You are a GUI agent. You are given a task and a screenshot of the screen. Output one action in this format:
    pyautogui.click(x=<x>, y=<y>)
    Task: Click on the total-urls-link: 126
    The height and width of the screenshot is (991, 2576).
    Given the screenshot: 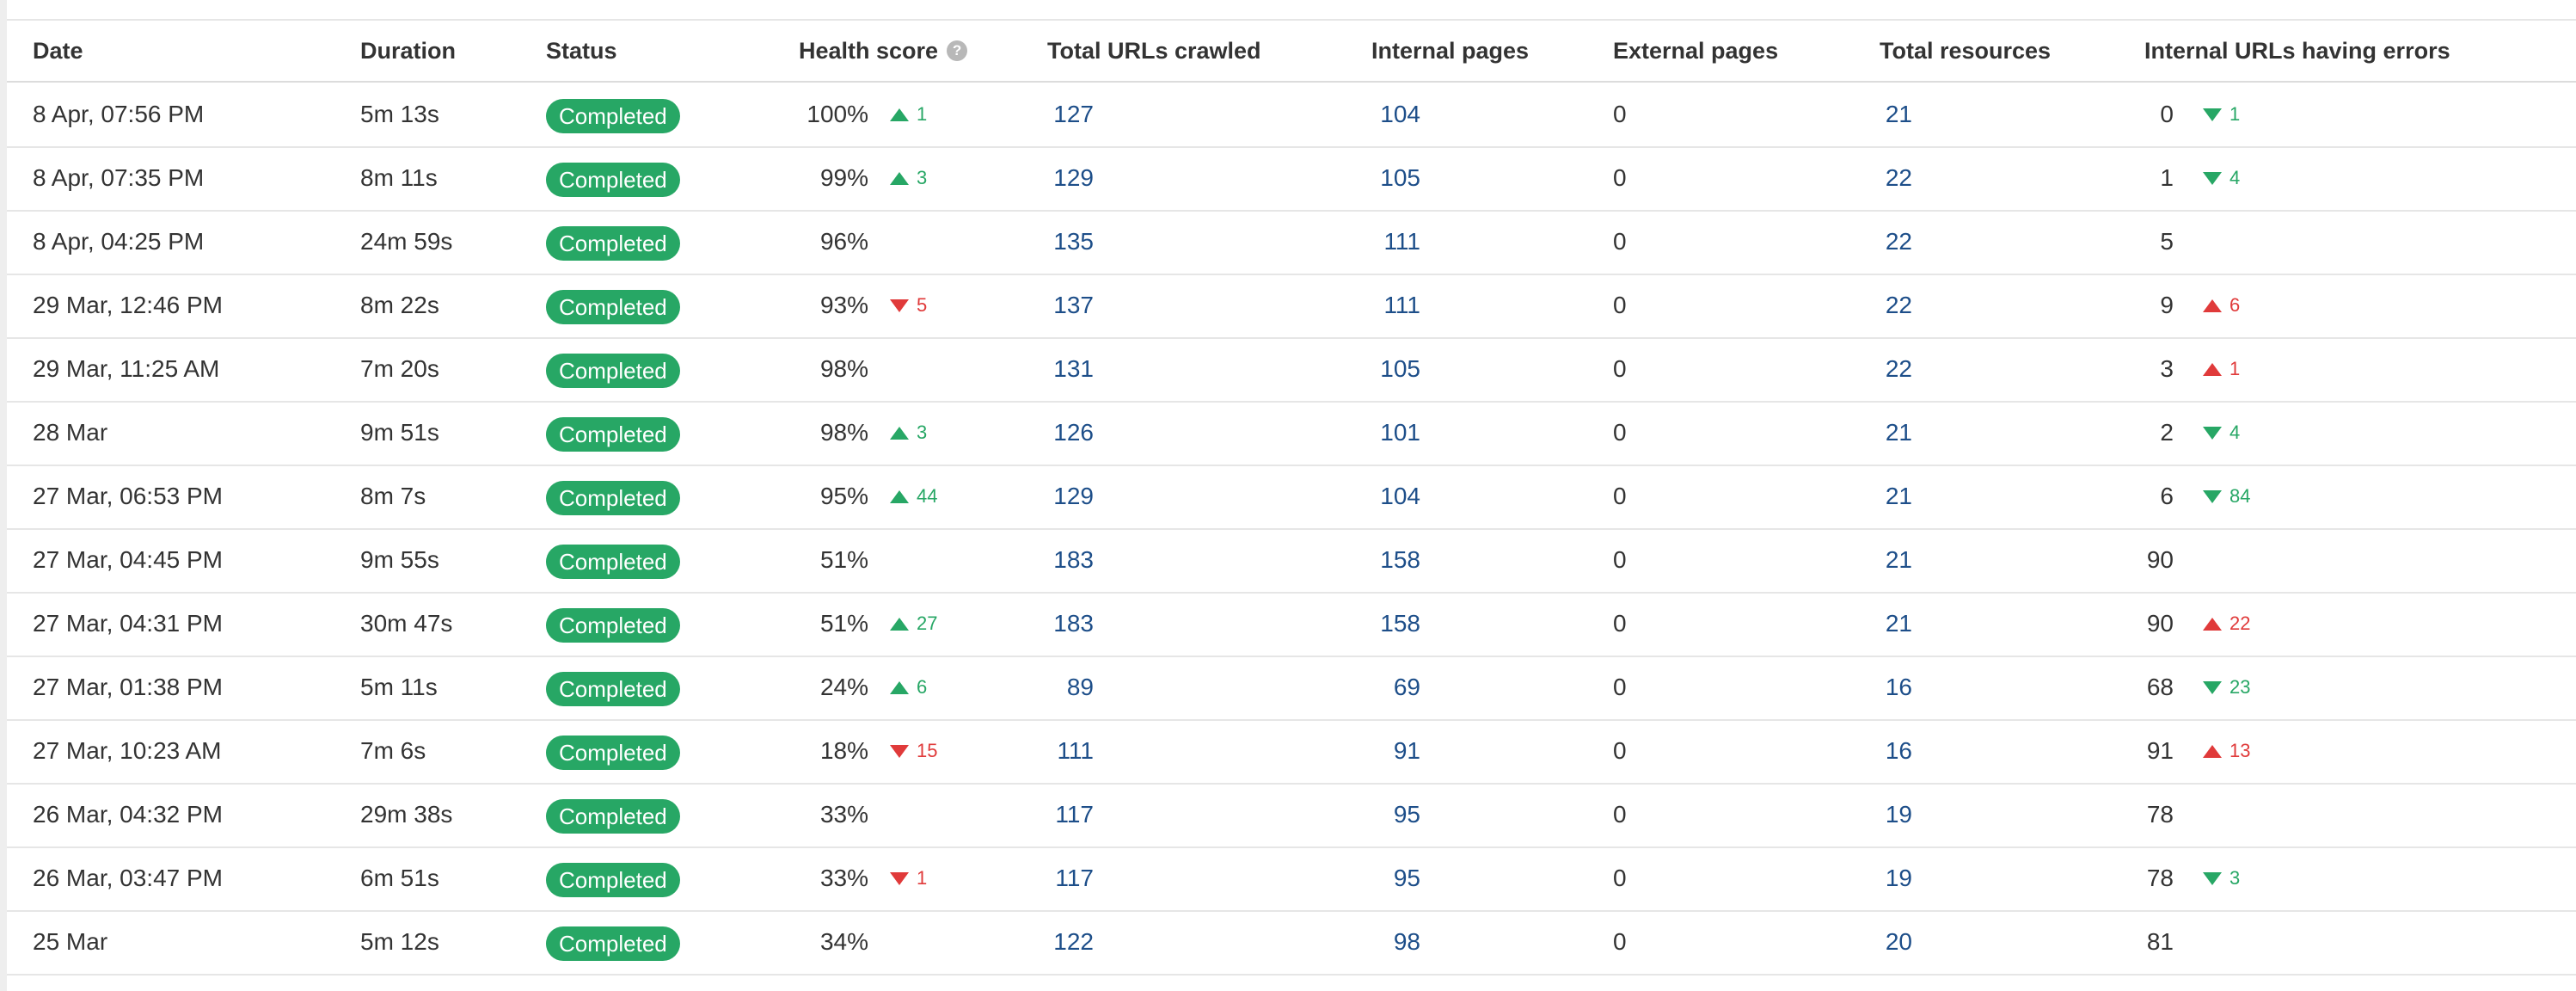 What is the action you would take?
    pyautogui.click(x=1073, y=432)
    